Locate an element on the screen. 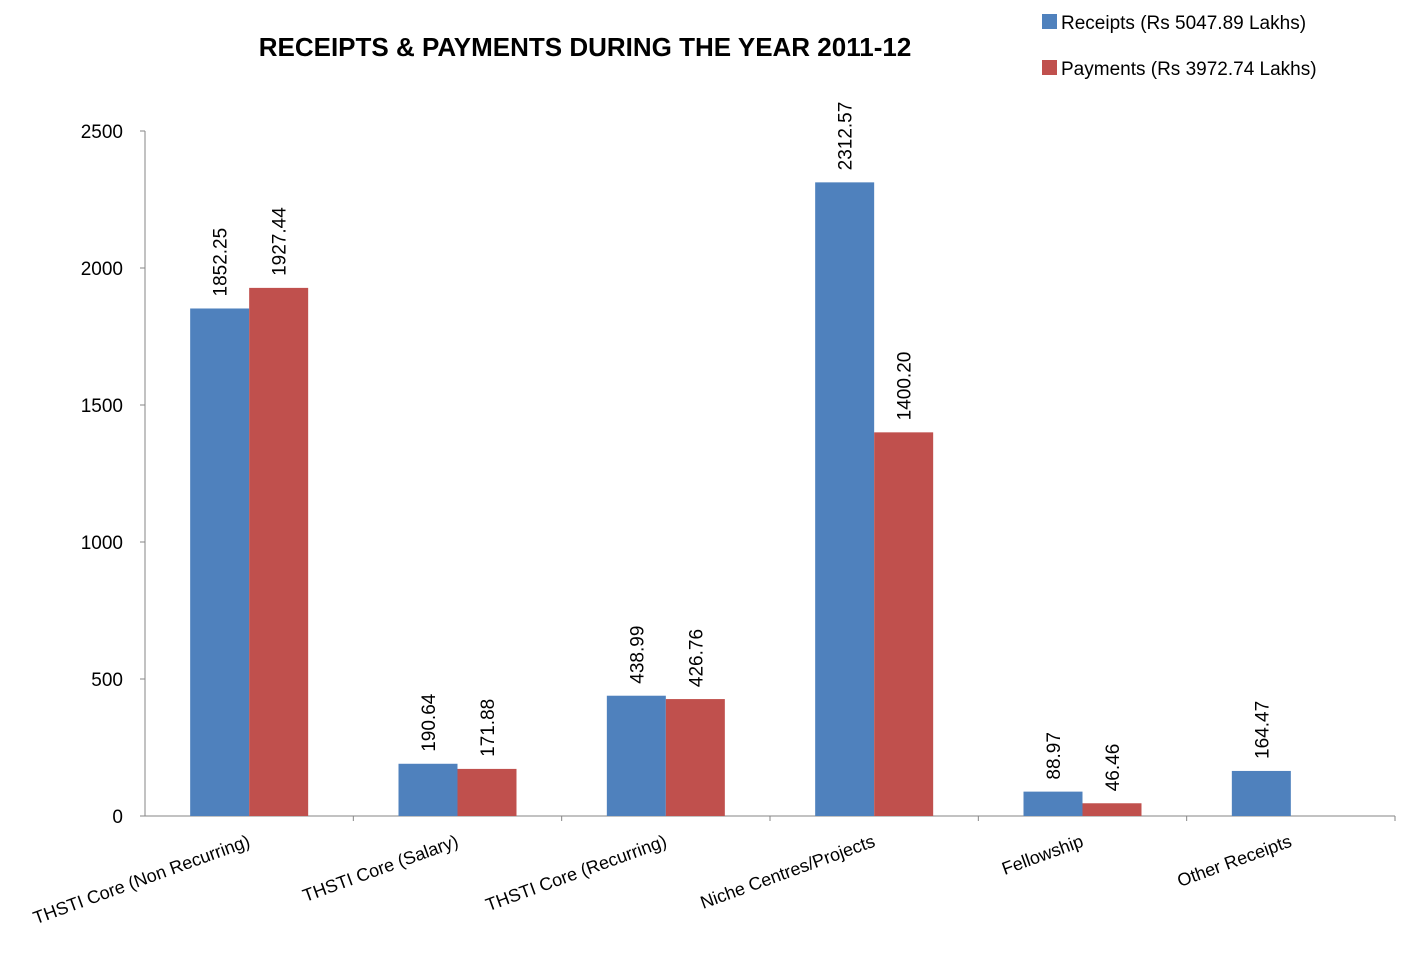 Image resolution: width=1403 pixels, height=969 pixels. category-label: THSTI Core (Recurring) is located at coordinates (576, 873).